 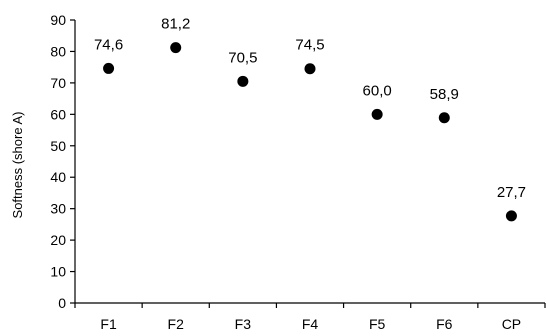 I want to click on y-tick-label: 80, so click(x=58, y=51).